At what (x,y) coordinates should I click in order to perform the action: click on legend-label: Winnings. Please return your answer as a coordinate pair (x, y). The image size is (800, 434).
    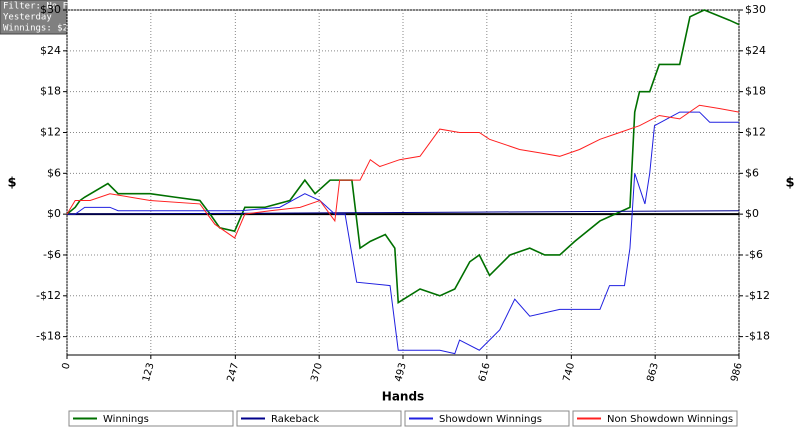
    Looking at the image, I should click on (126, 419).